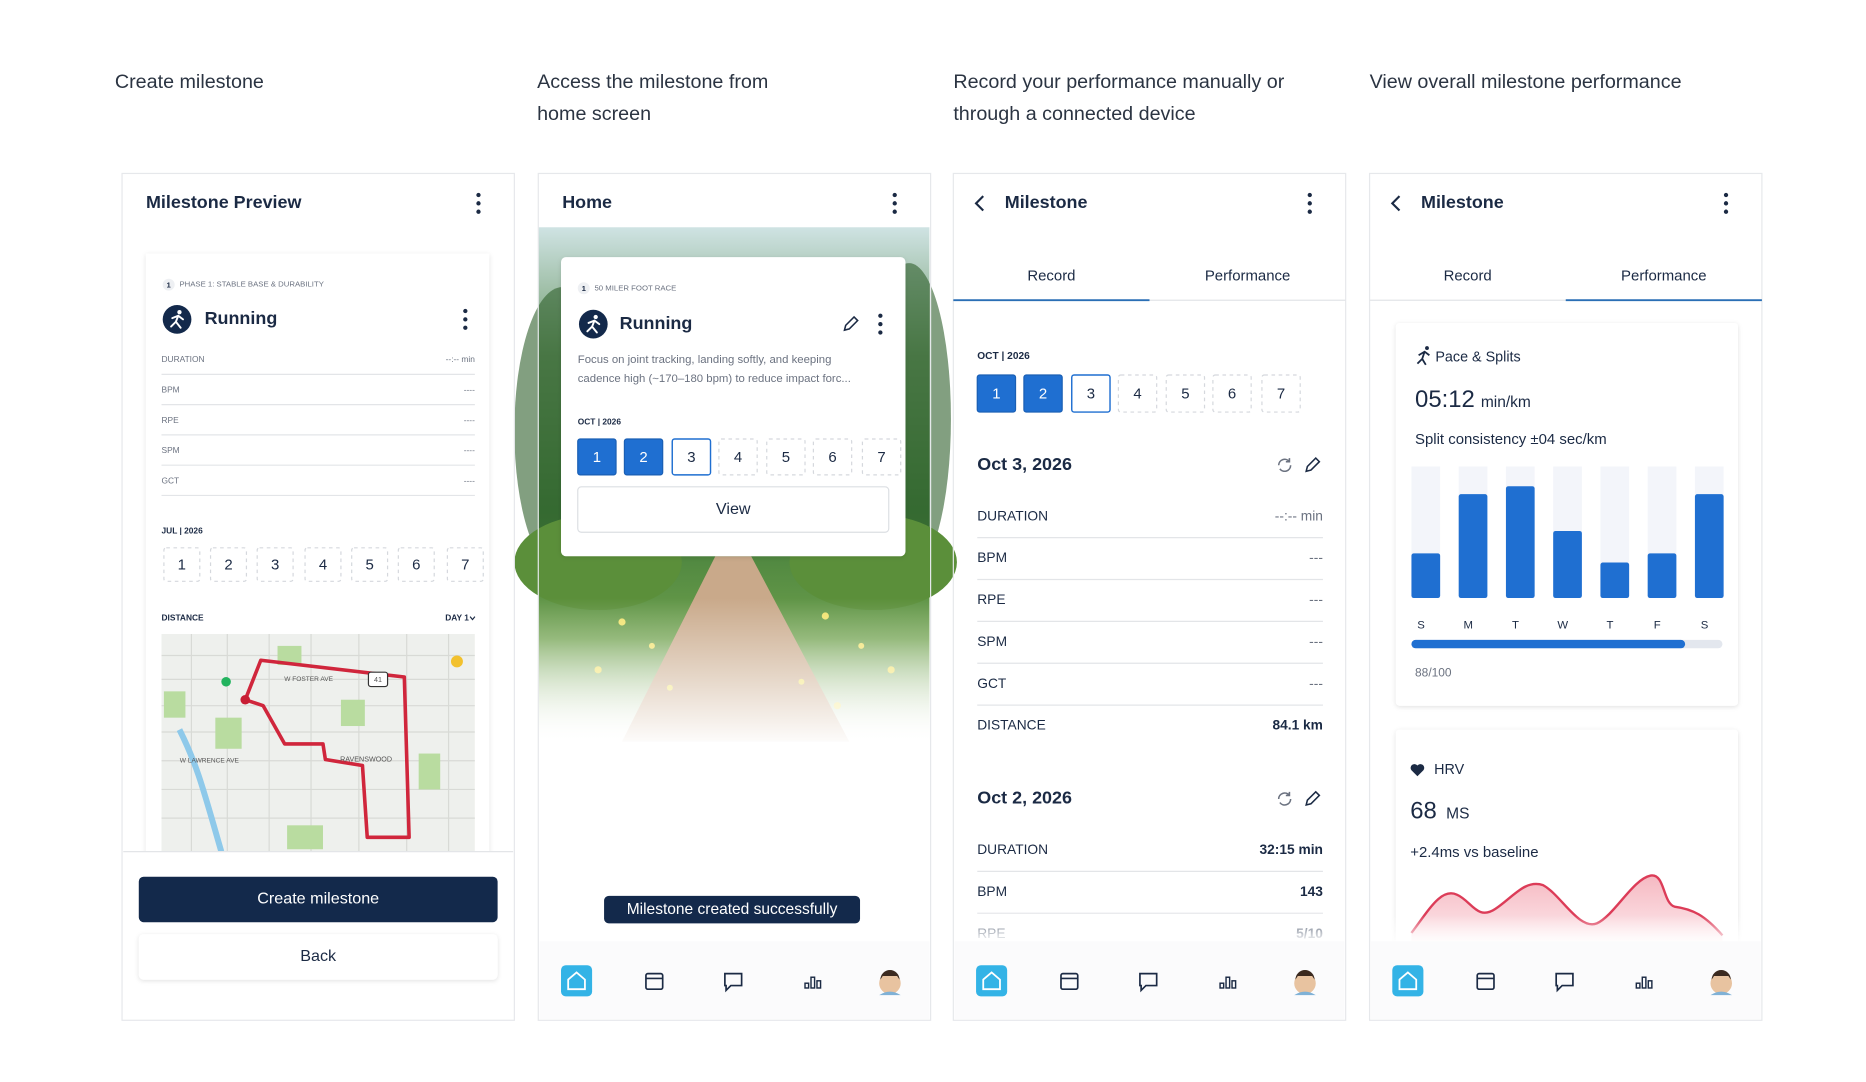 The image size is (1866, 1082). What do you see at coordinates (1421, 626) in the screenshot?
I see `x-tick-label: S` at bounding box center [1421, 626].